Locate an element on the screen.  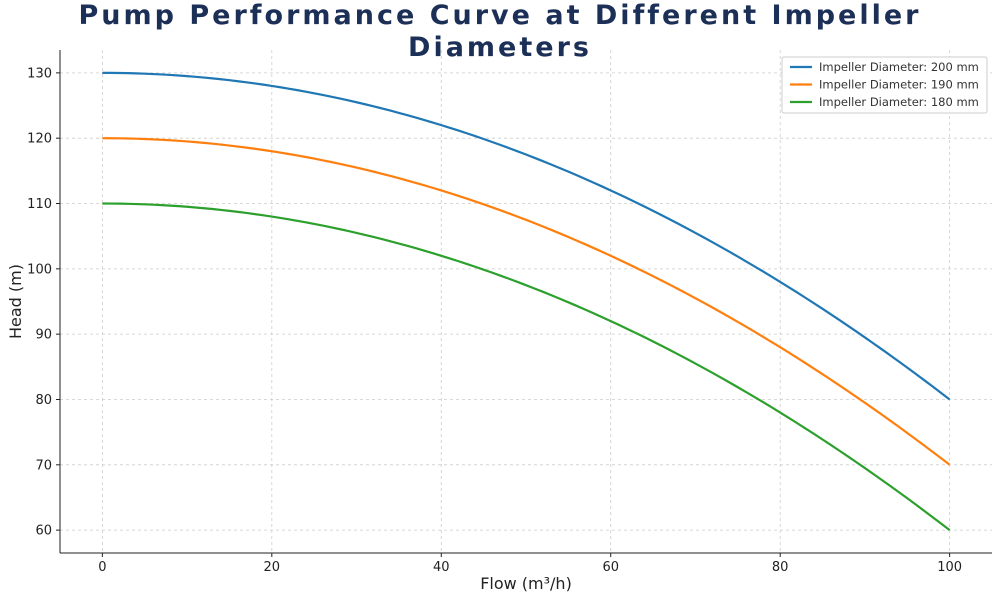
x-tick-label: 0 is located at coordinates (102, 567).